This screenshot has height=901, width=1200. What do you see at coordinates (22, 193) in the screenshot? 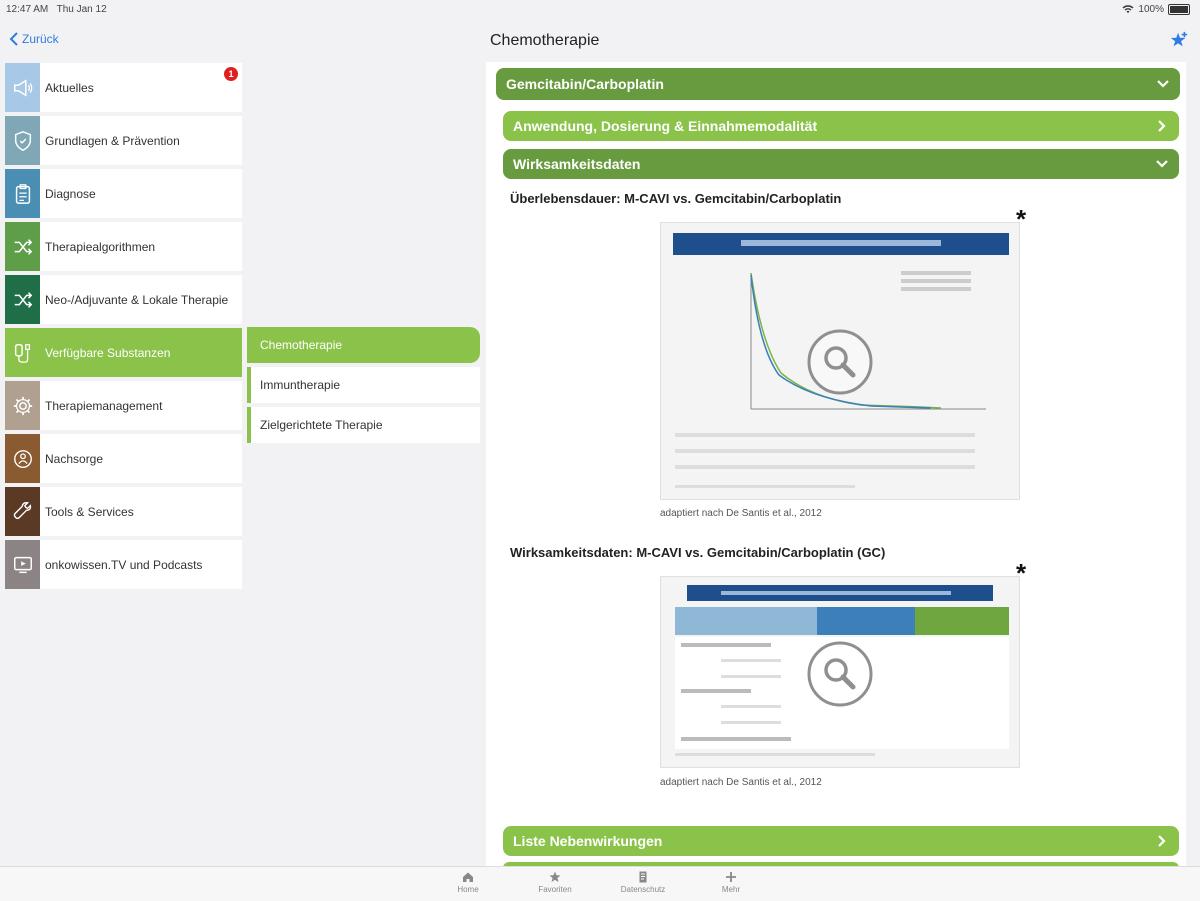
I see `clipboard-icon` at bounding box center [22, 193].